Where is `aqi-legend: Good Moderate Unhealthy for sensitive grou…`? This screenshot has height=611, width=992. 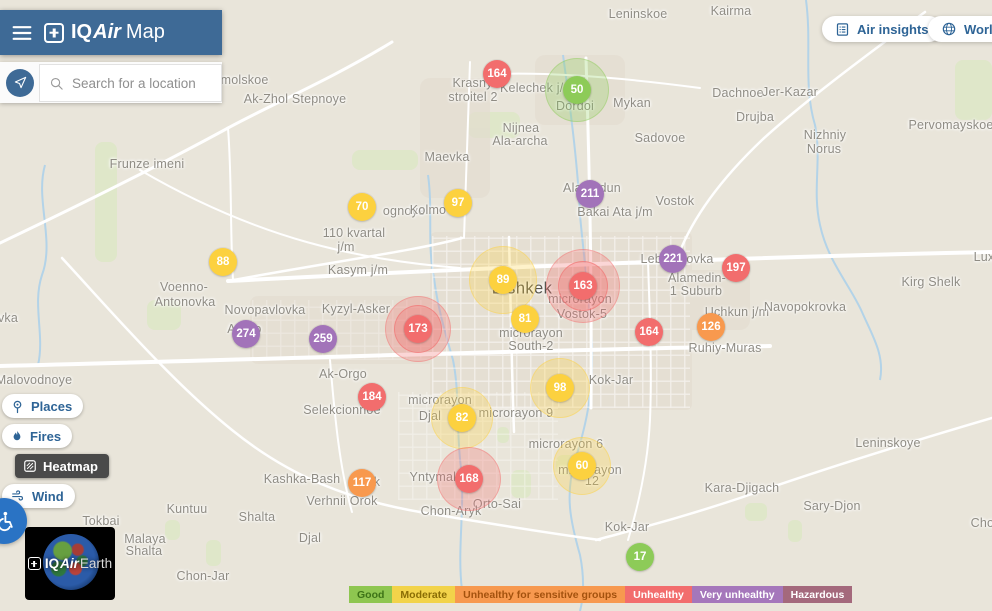 aqi-legend: Good Moderate Unhealthy for sensitive grou… is located at coordinates (601, 594).